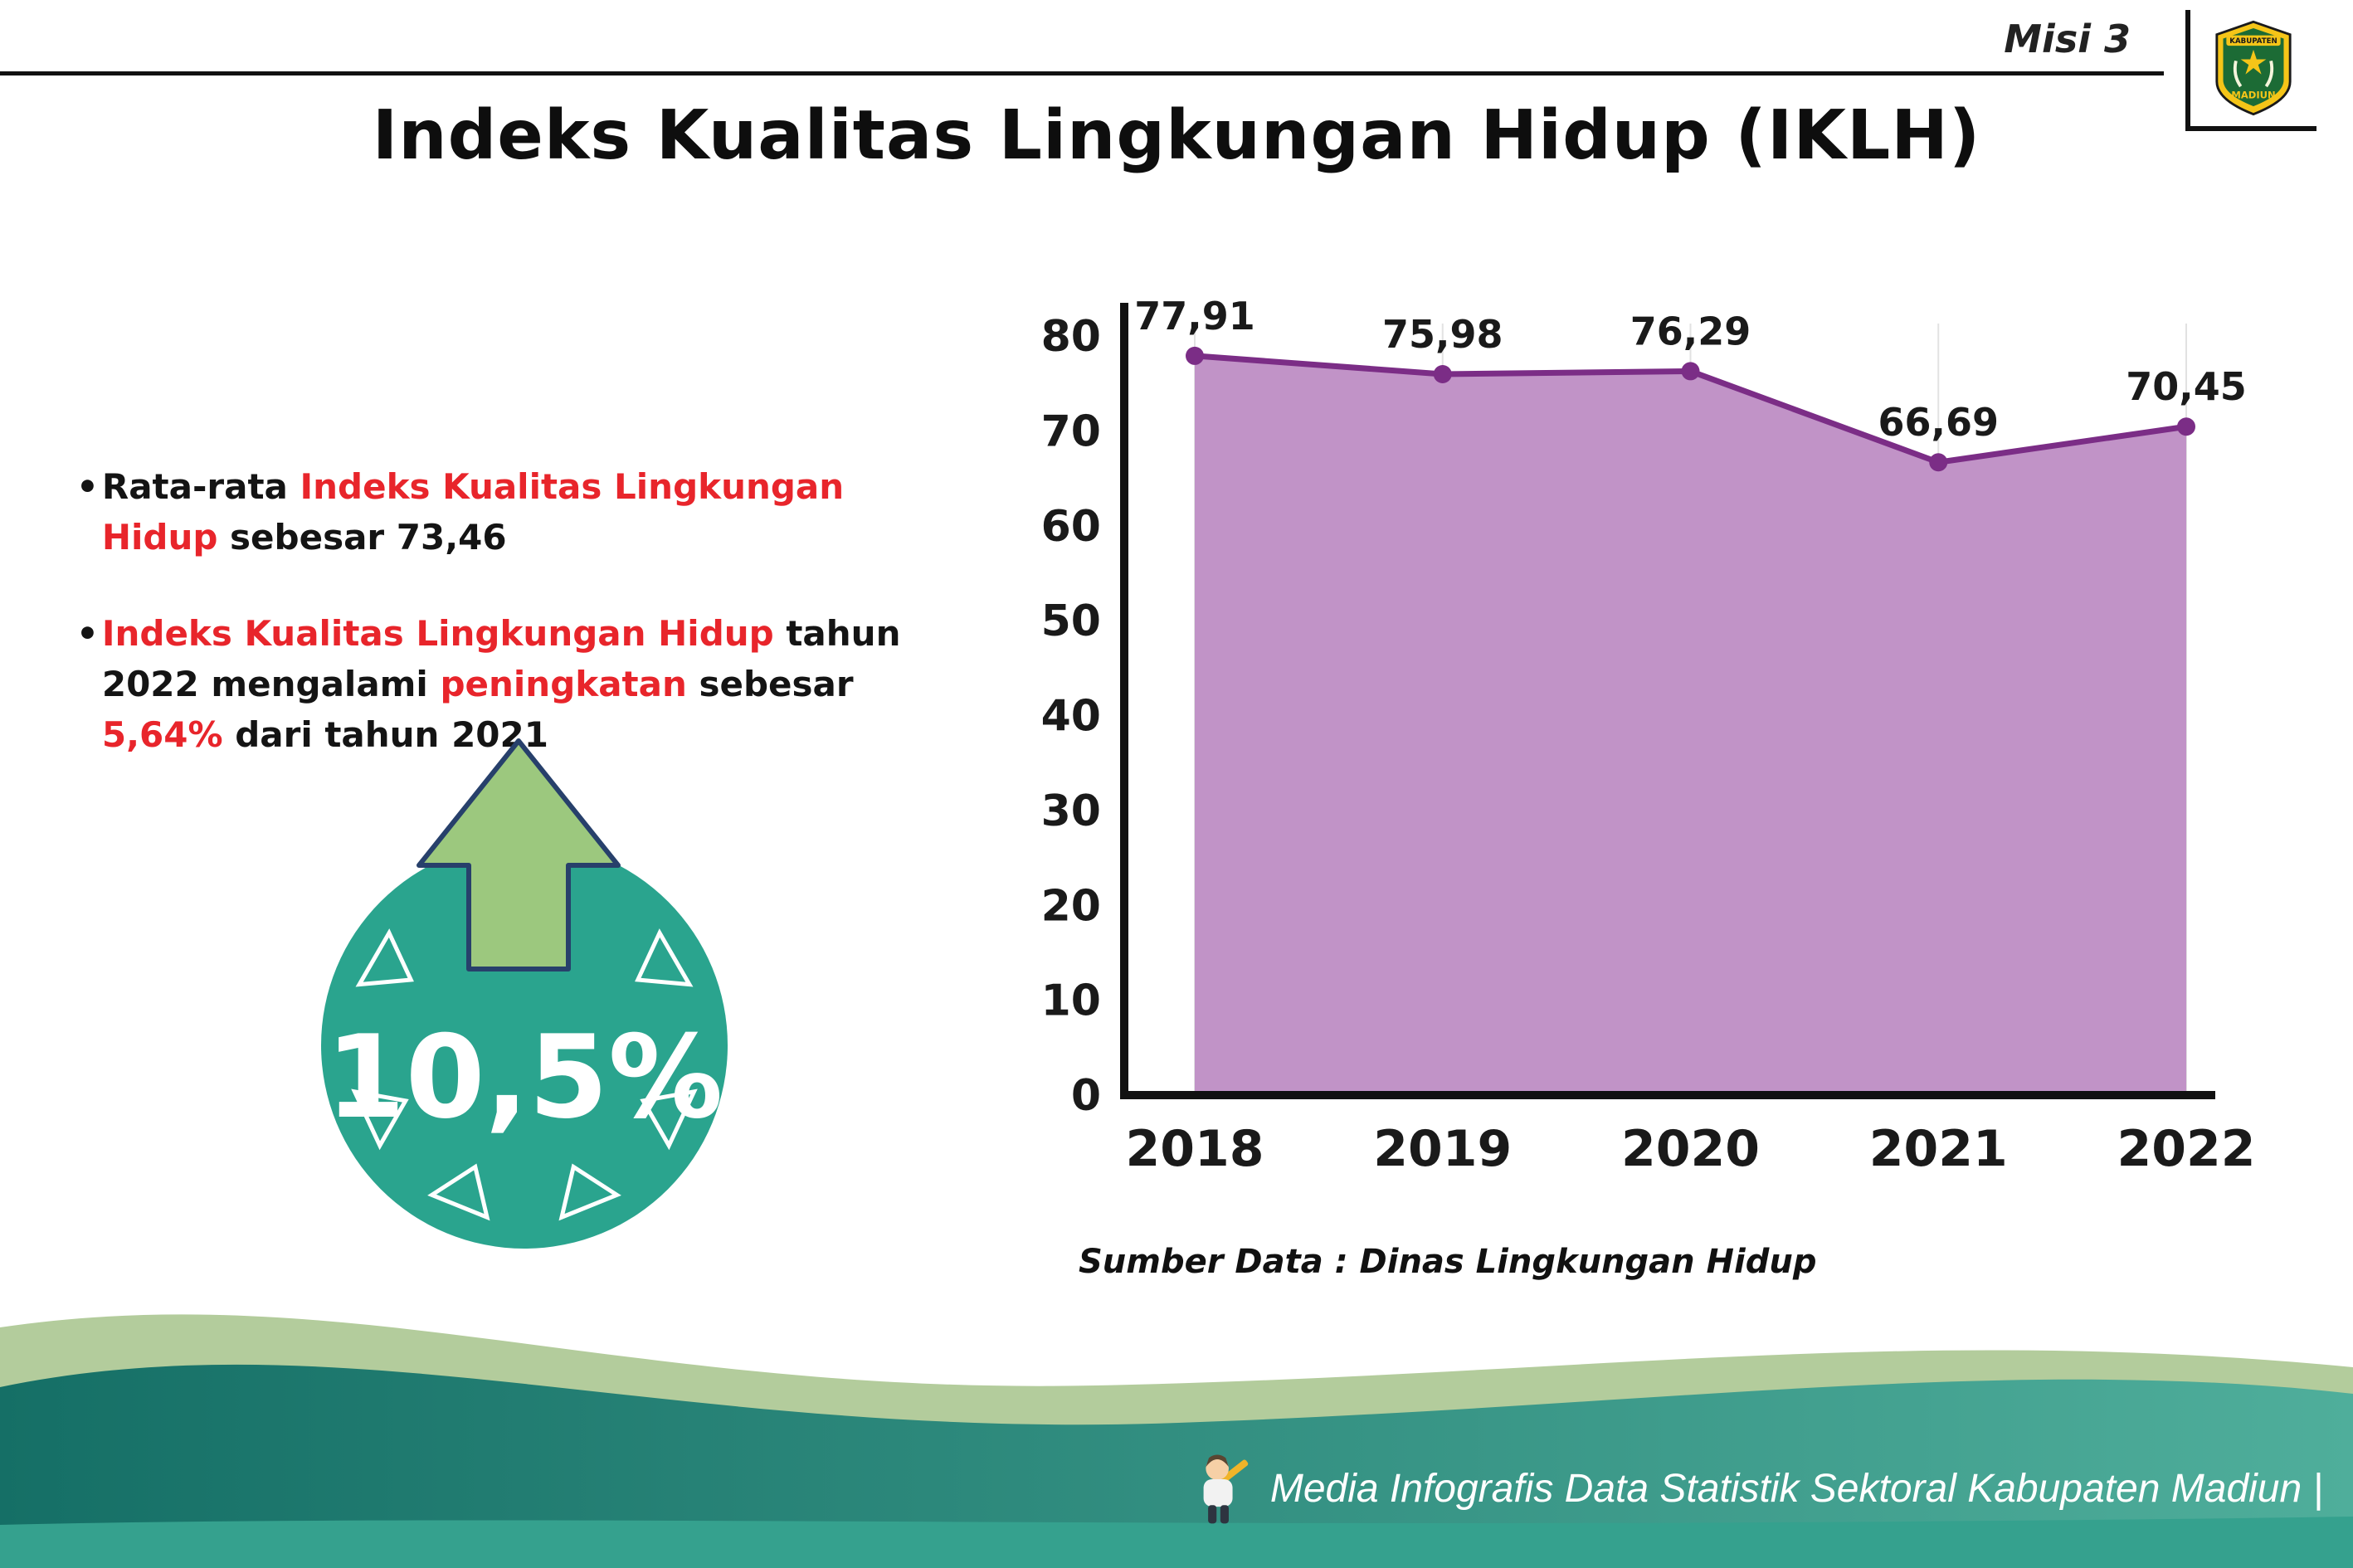  Describe the element at coordinates (2269, 74) in the screenshot. I see `crest-cotton-right` at that location.